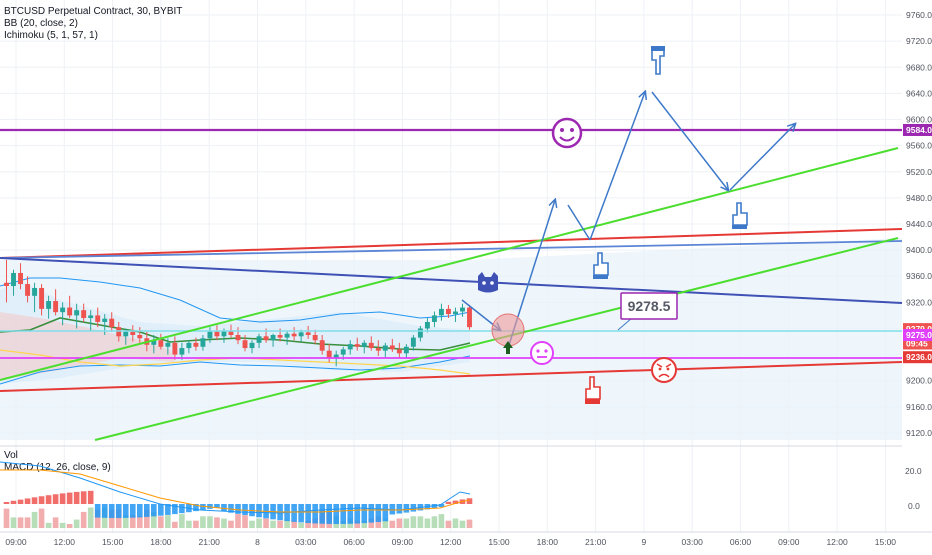  What do you see at coordinates (306, 542) in the screenshot?
I see `time-tick-label: 03:00` at bounding box center [306, 542].